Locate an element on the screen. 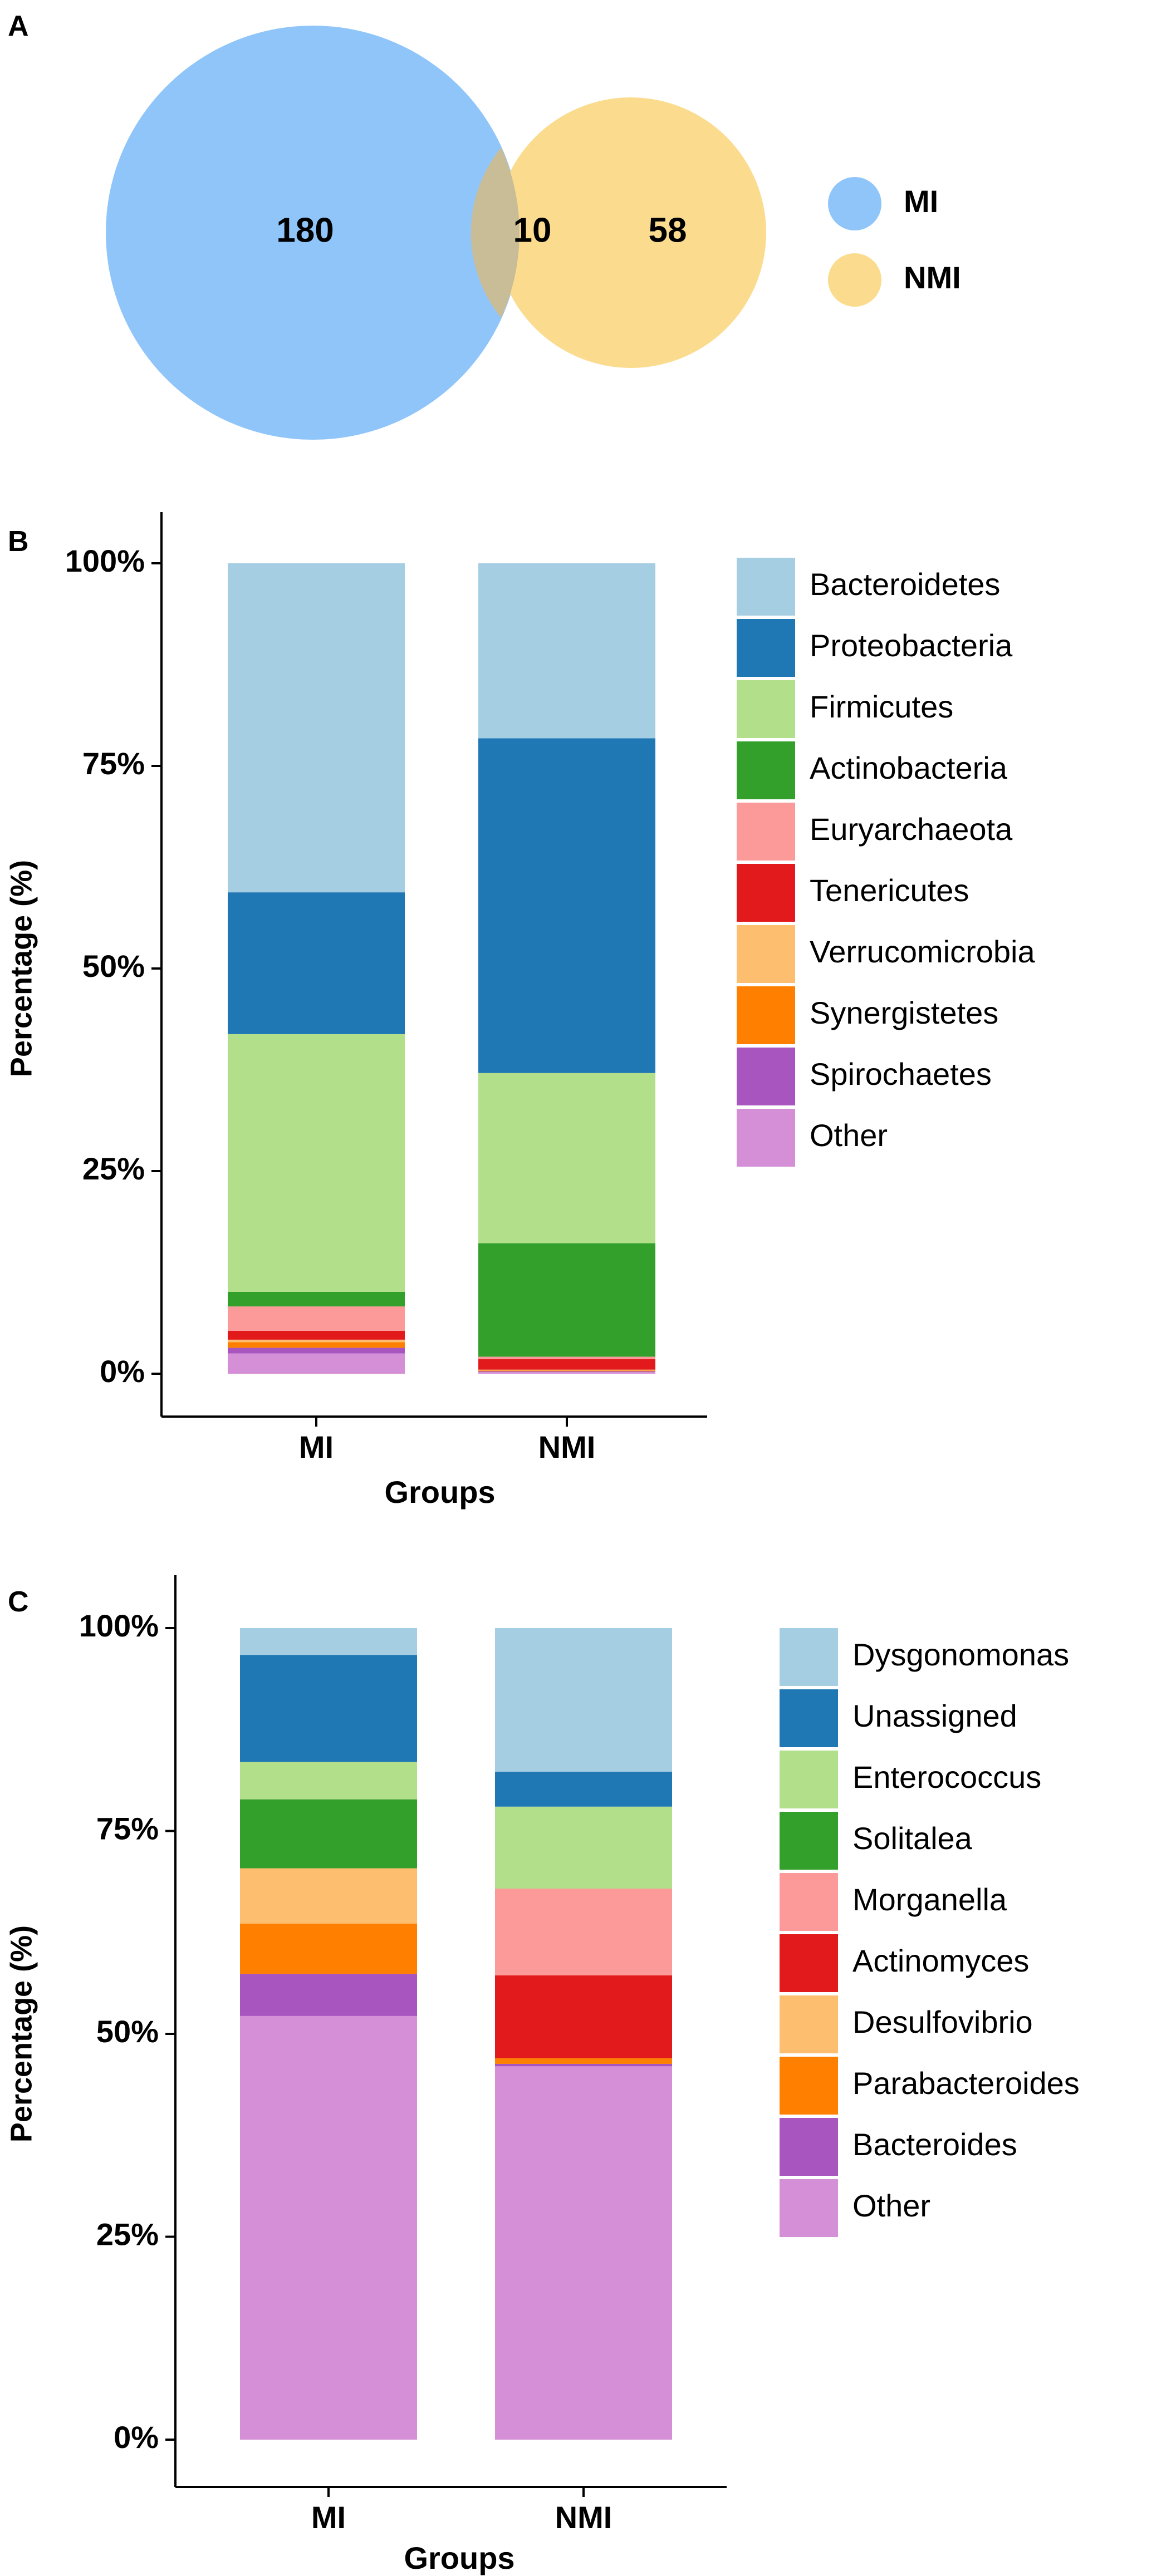 This screenshot has width=1176, height=2576. y-tick-label: 100% is located at coordinates (105, 560).